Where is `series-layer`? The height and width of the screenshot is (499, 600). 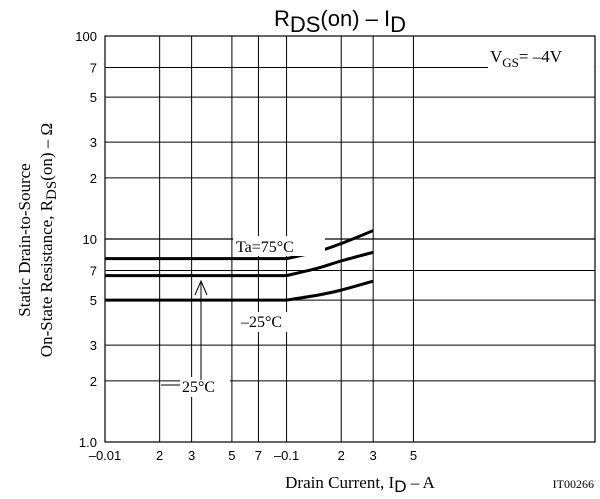
series-layer is located at coordinates (239, 265).